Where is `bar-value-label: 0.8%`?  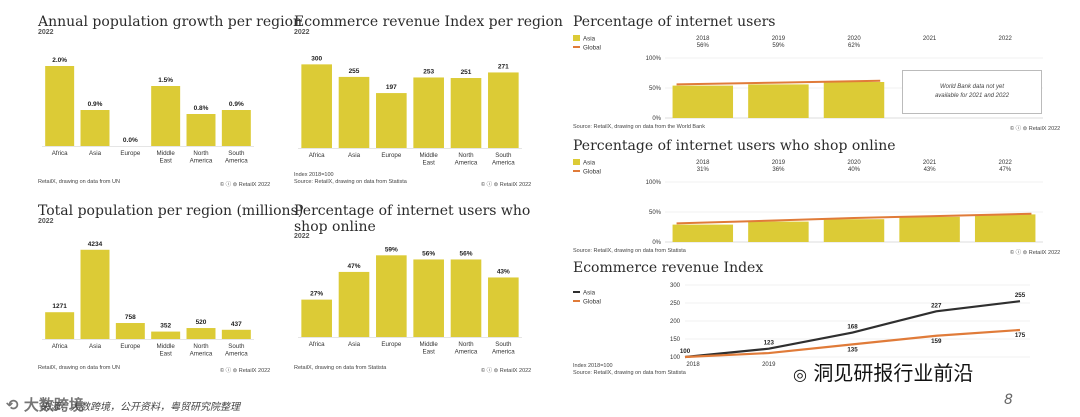
bar-value-label: 0.8% is located at coordinates (201, 108).